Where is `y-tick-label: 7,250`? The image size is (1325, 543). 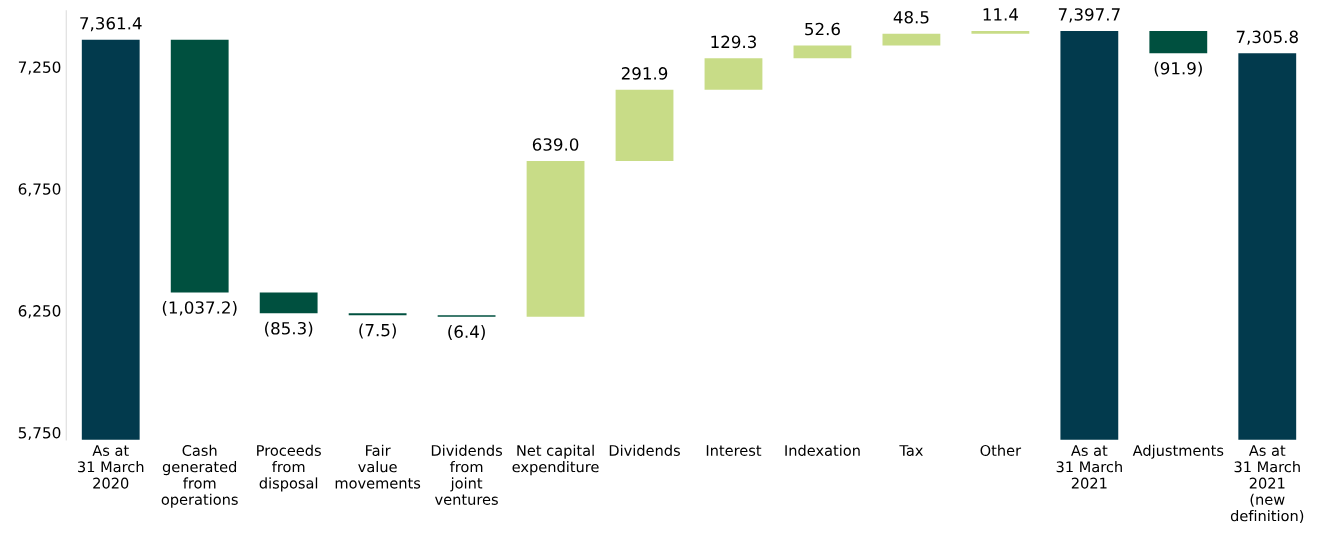
y-tick-label: 7,250 is located at coordinates (39, 68).